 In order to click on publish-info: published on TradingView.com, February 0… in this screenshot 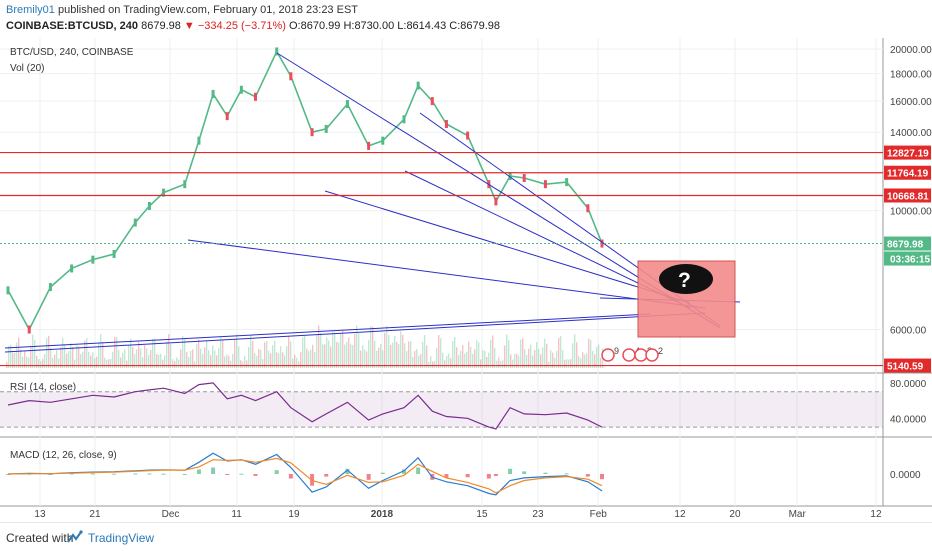, I will do `click(206, 10)`.